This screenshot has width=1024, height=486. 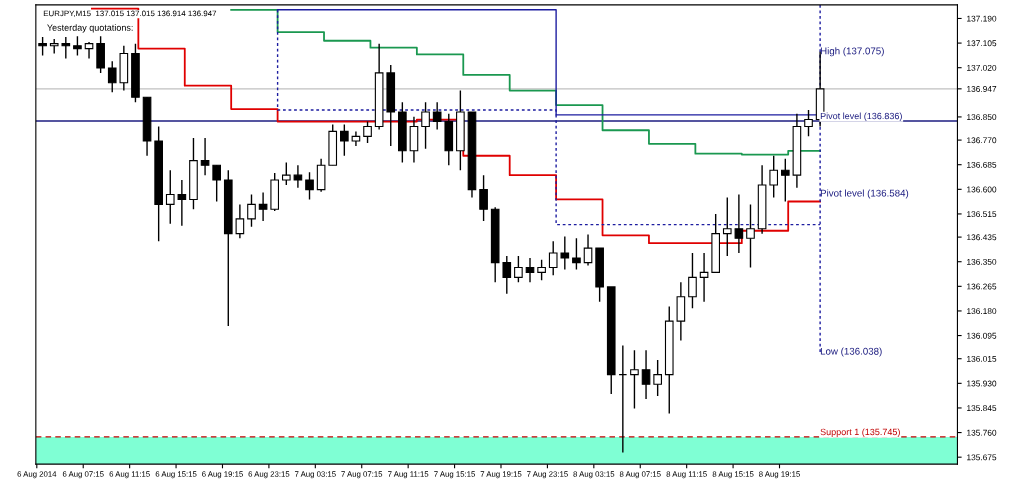 What do you see at coordinates (982, 311) in the screenshot?
I see `y-tick-label: 136.180` at bounding box center [982, 311].